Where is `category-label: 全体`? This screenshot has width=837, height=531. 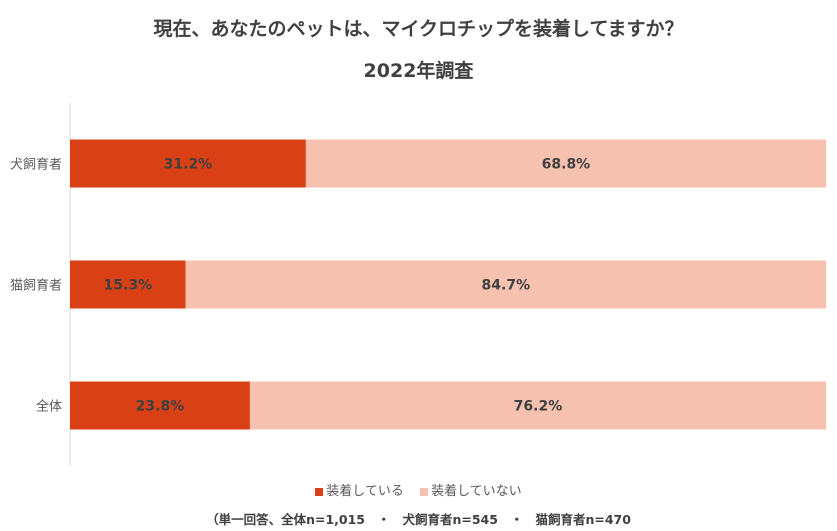
category-label: 全体 is located at coordinates (49, 407).